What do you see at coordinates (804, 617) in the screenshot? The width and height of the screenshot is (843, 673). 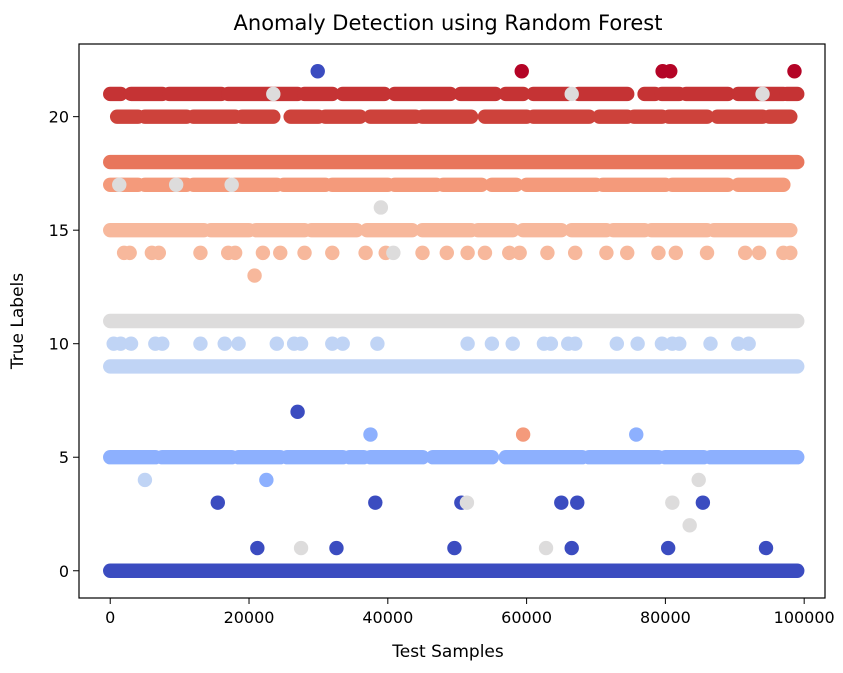 I see `x-tick-label: 100000` at bounding box center [804, 617].